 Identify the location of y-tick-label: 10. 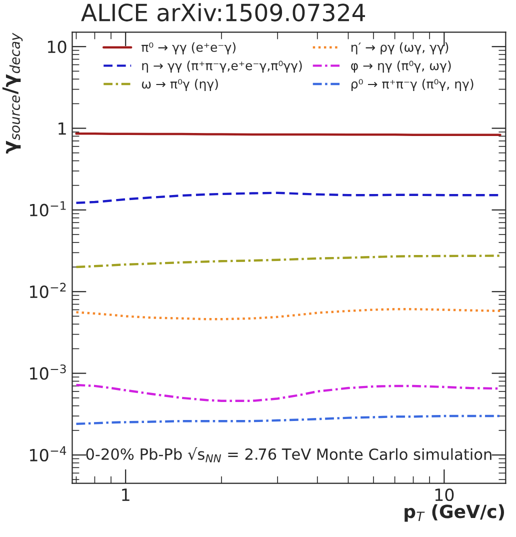
(57, 47).